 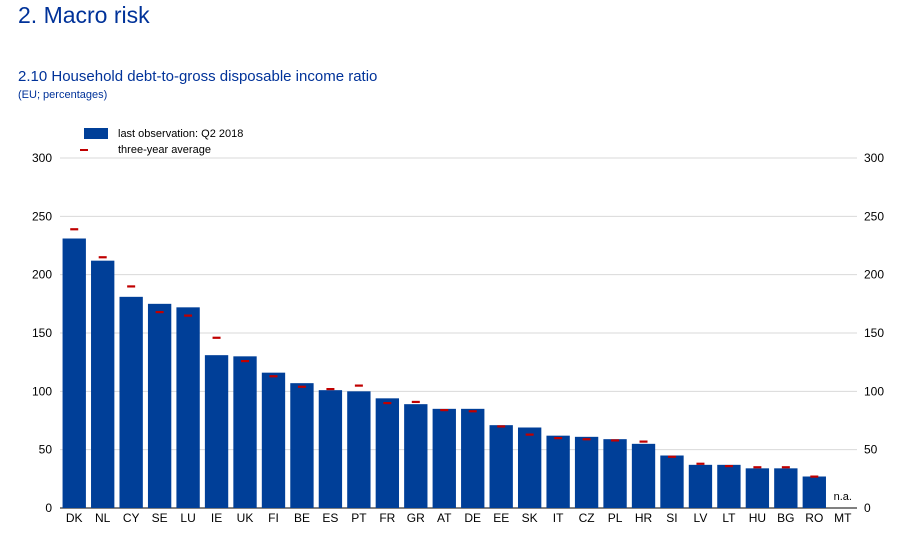 What do you see at coordinates (501, 518) in the screenshot?
I see `category-label: EE` at bounding box center [501, 518].